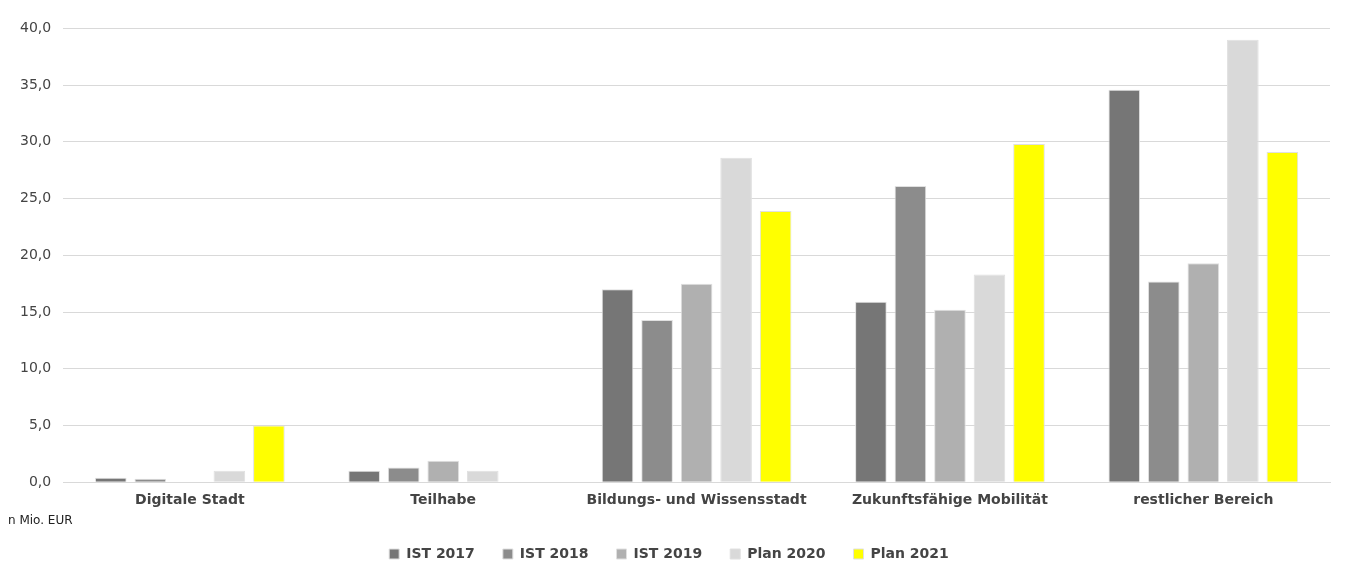  Describe the element at coordinates (696, 499) in the screenshot. I see `x-tick-label: Bildungs- und Wissensstadt` at that location.